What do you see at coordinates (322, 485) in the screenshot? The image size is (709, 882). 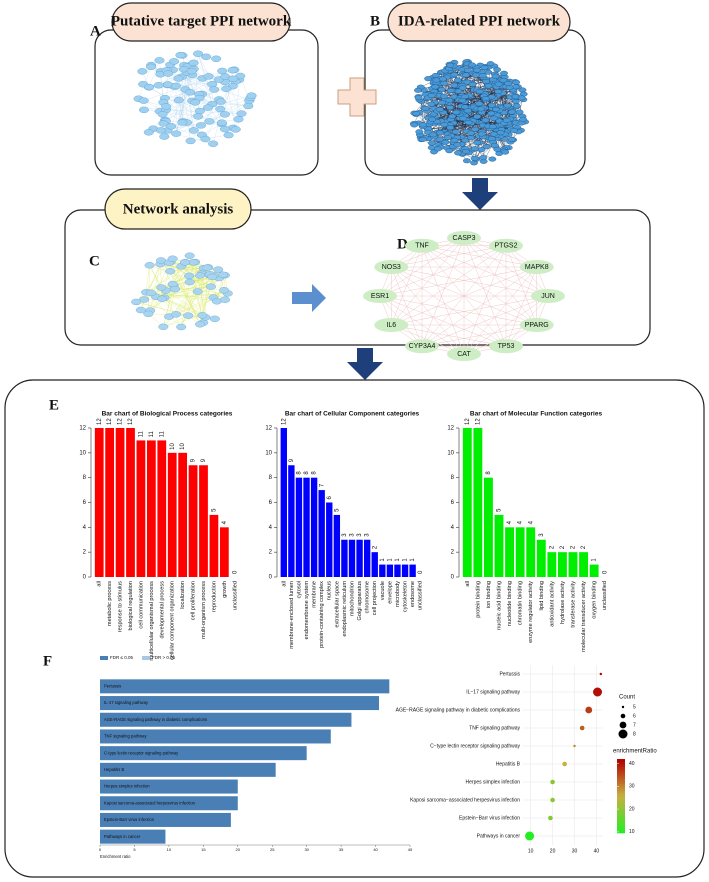 I see `value-label: 7` at bounding box center [322, 485].